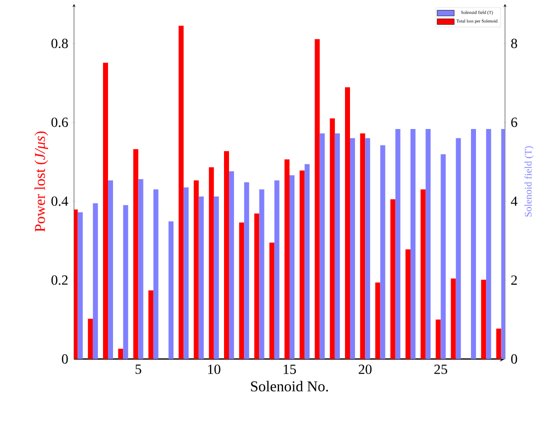  I want to click on x-tick-label: 15, so click(290, 369).